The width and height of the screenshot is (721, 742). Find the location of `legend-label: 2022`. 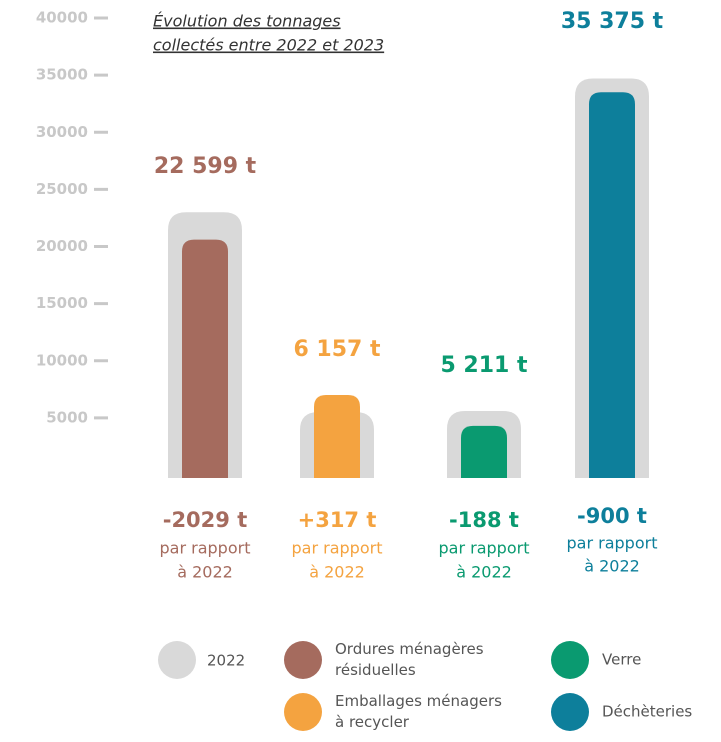

legend-label: 2022 is located at coordinates (226, 661).